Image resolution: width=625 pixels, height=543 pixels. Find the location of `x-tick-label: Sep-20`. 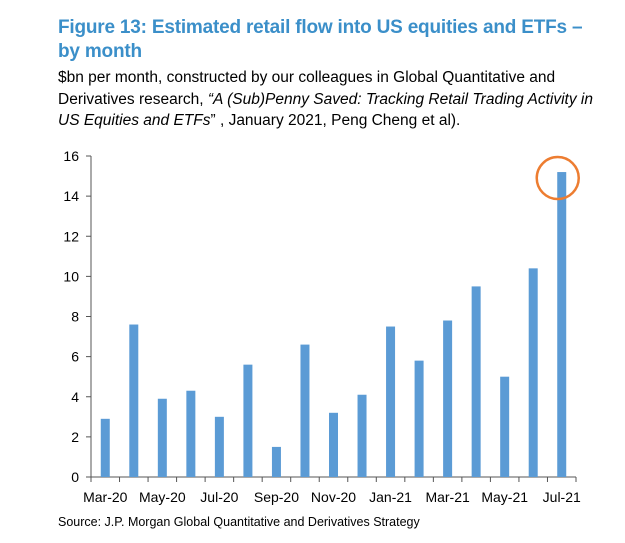

x-tick-label: Sep-20 is located at coordinates (276, 497).